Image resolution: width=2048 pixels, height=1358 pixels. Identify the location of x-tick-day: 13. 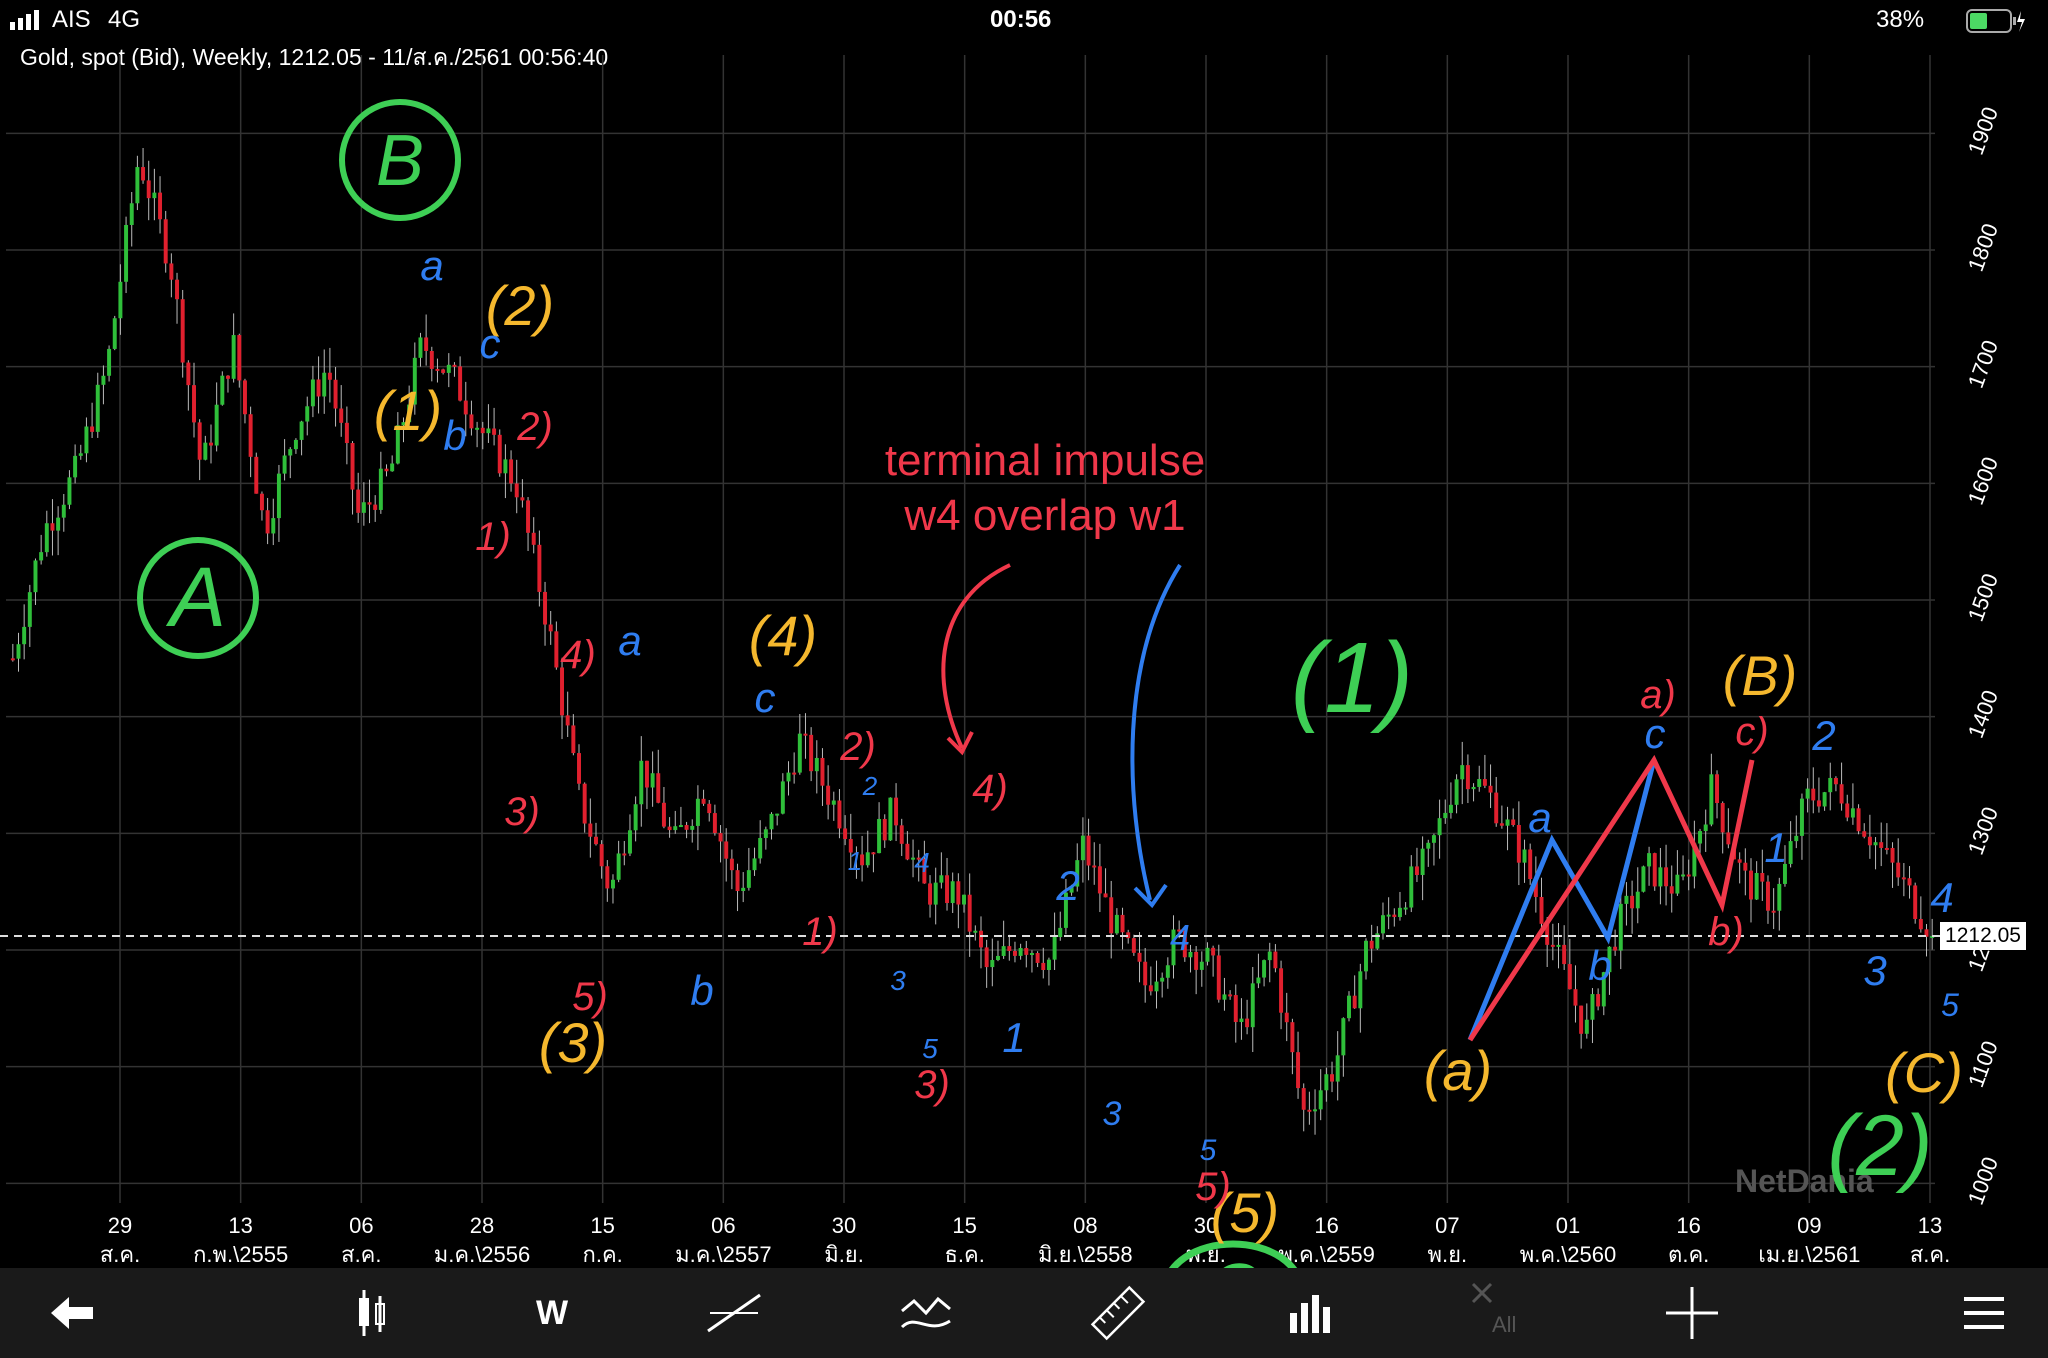
(240, 1225).